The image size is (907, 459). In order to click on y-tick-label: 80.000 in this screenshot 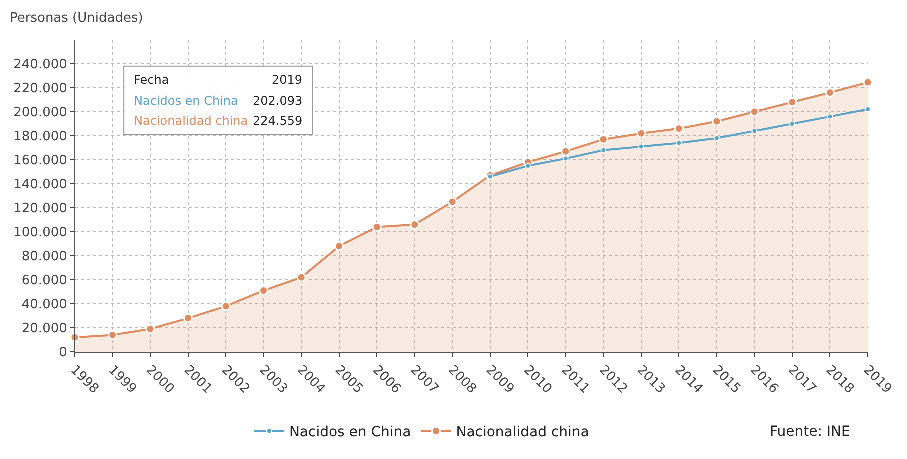, I will do `click(45, 257)`.